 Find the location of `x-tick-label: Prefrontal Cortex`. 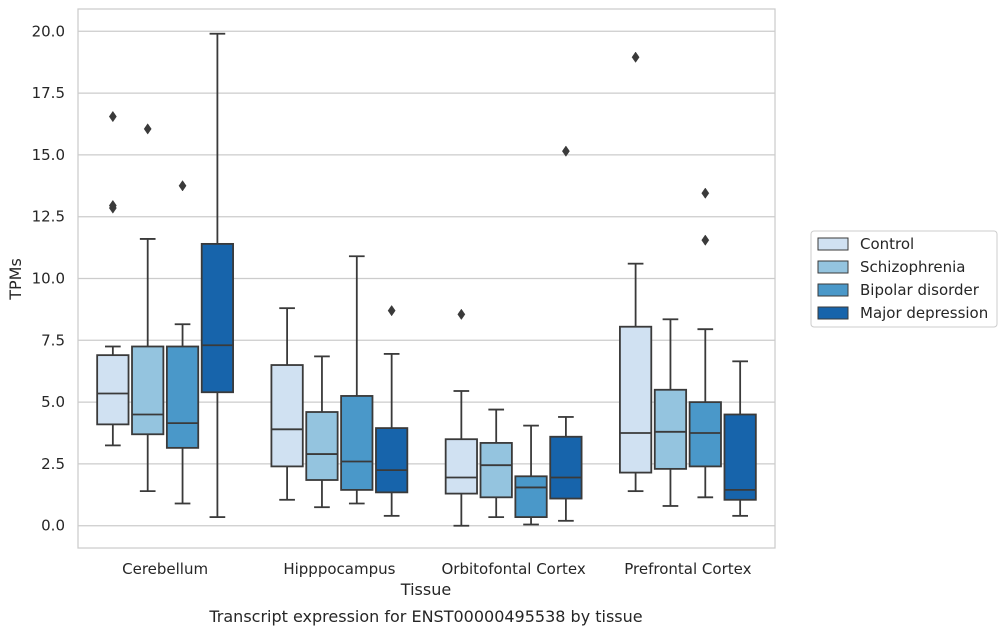

x-tick-label: Prefrontal Cortex is located at coordinates (687, 569).